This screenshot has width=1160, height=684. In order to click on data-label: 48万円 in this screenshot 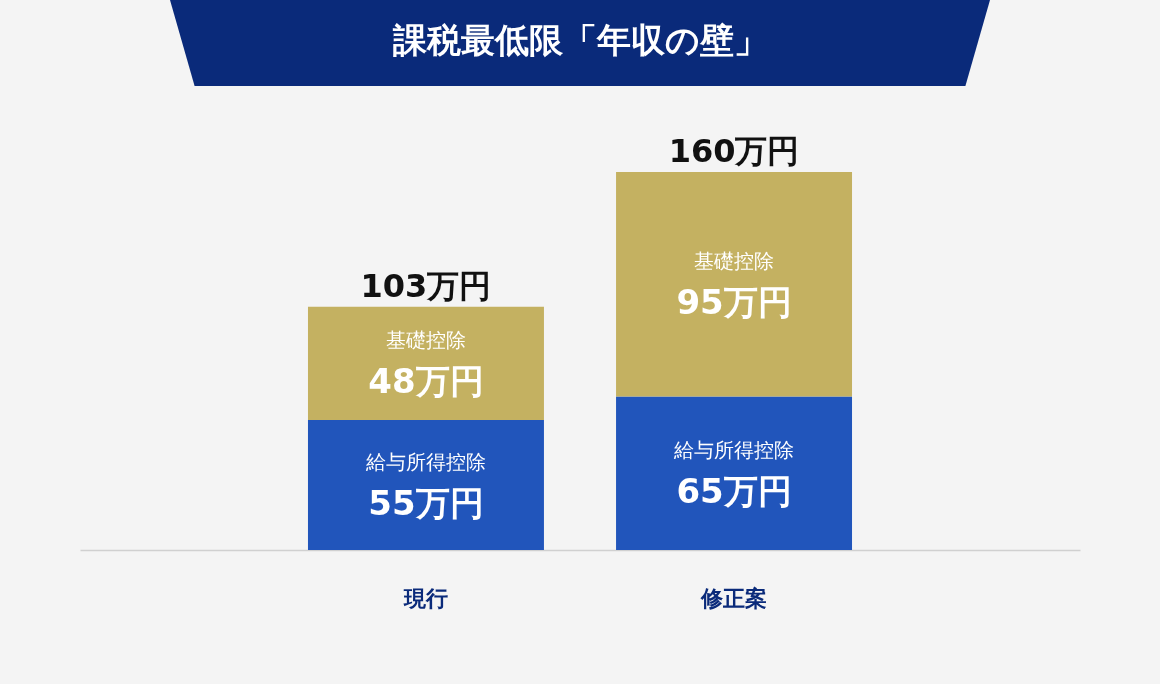, I will do `click(426, 381)`.